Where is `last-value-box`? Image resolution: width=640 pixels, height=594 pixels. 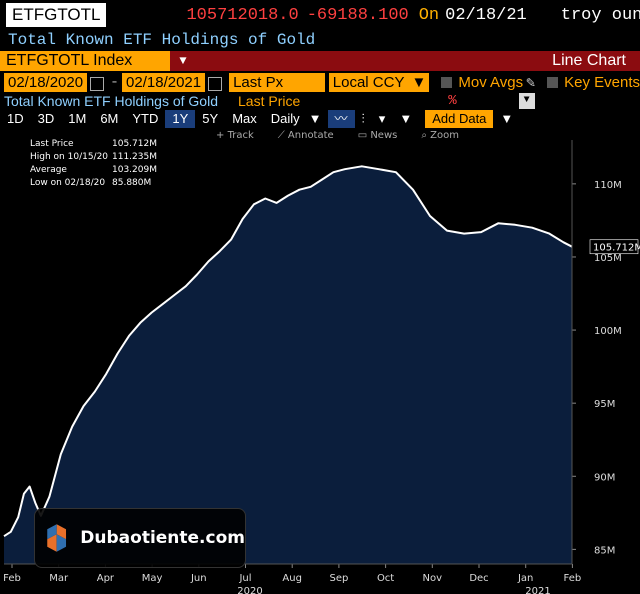
last-value-box is located at coordinates (614, 247).